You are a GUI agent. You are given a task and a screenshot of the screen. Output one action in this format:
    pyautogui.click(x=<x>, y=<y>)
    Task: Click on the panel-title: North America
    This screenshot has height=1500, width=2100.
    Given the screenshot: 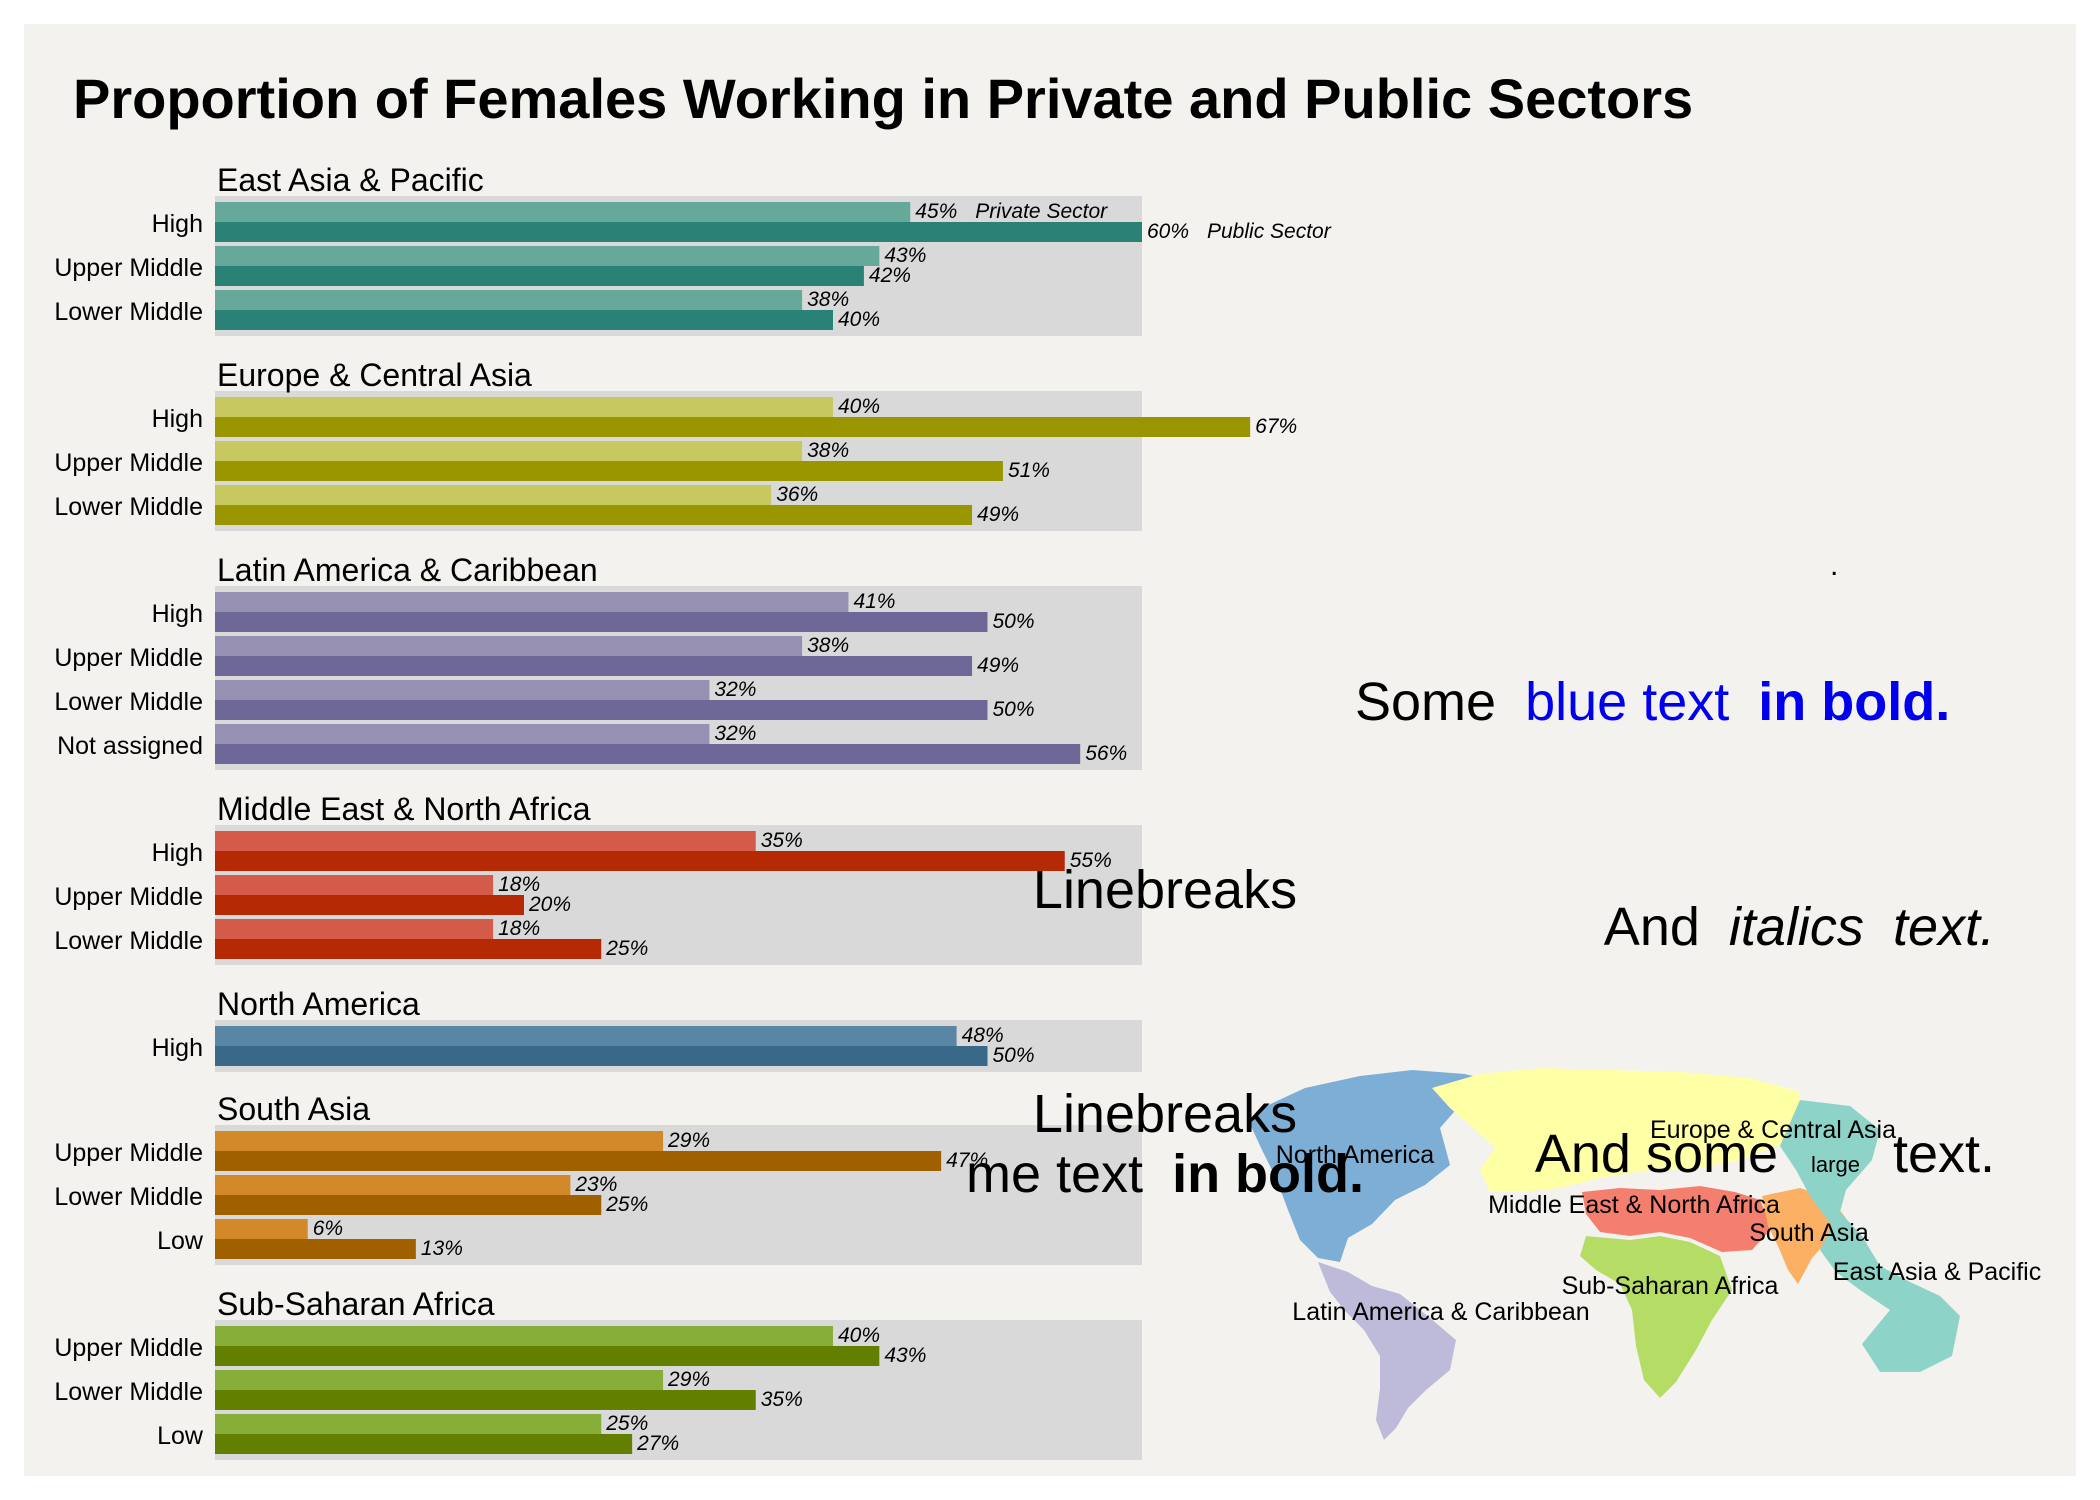 What is the action you would take?
    pyautogui.click(x=318, y=1004)
    